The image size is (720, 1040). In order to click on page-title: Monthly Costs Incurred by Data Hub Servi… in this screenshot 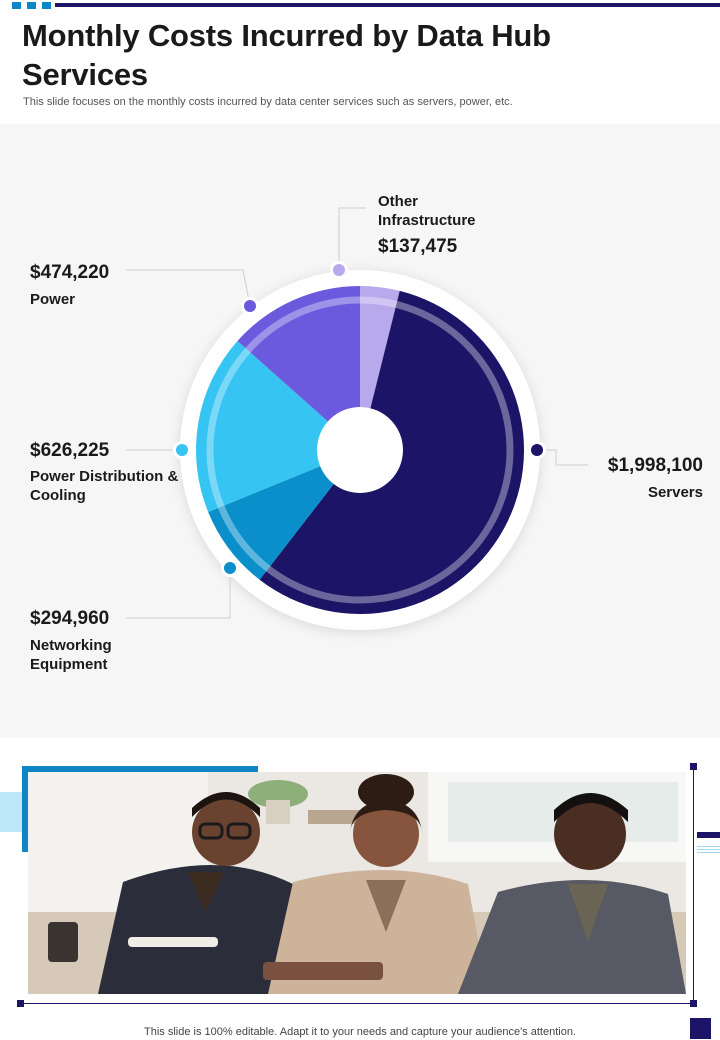, I will do `click(286, 55)`.